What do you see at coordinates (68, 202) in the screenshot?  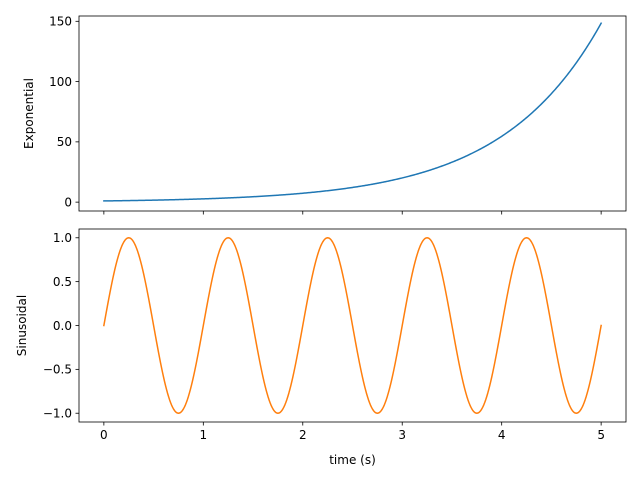 I see `exponential-y-tick-label: 0` at bounding box center [68, 202].